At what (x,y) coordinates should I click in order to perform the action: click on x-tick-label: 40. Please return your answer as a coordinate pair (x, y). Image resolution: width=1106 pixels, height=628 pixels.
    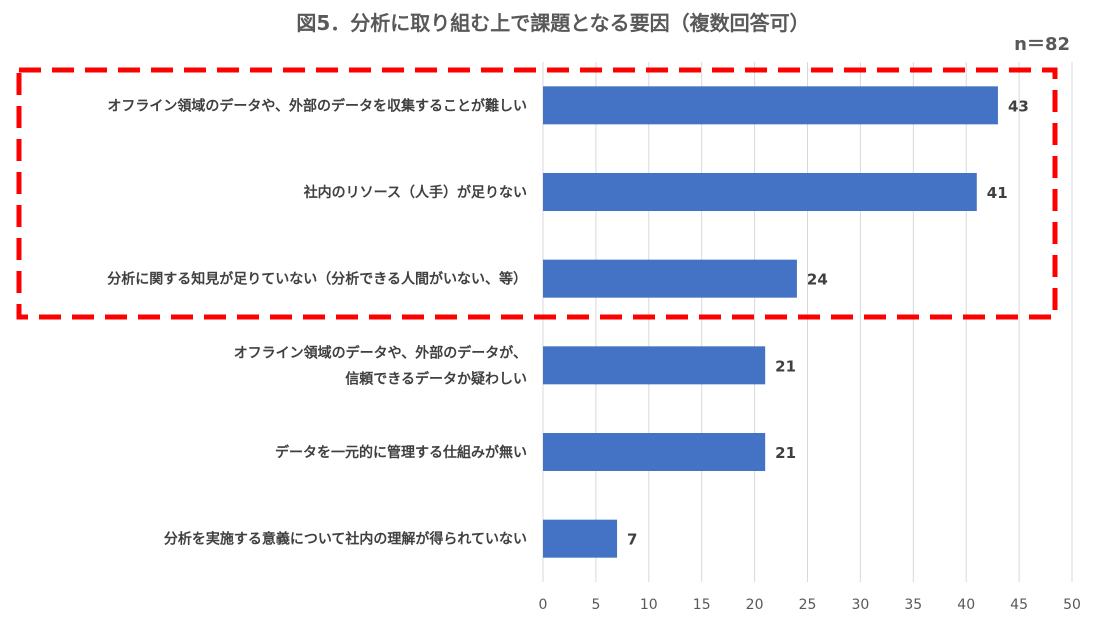
    Looking at the image, I should click on (966, 605).